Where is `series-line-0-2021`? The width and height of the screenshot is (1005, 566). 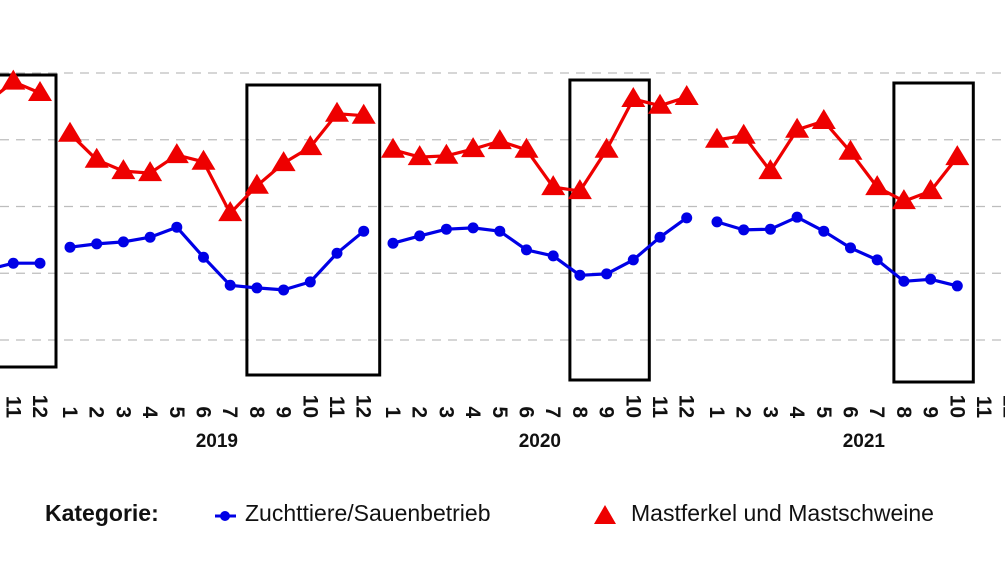 series-line-0-2021 is located at coordinates (837, 251).